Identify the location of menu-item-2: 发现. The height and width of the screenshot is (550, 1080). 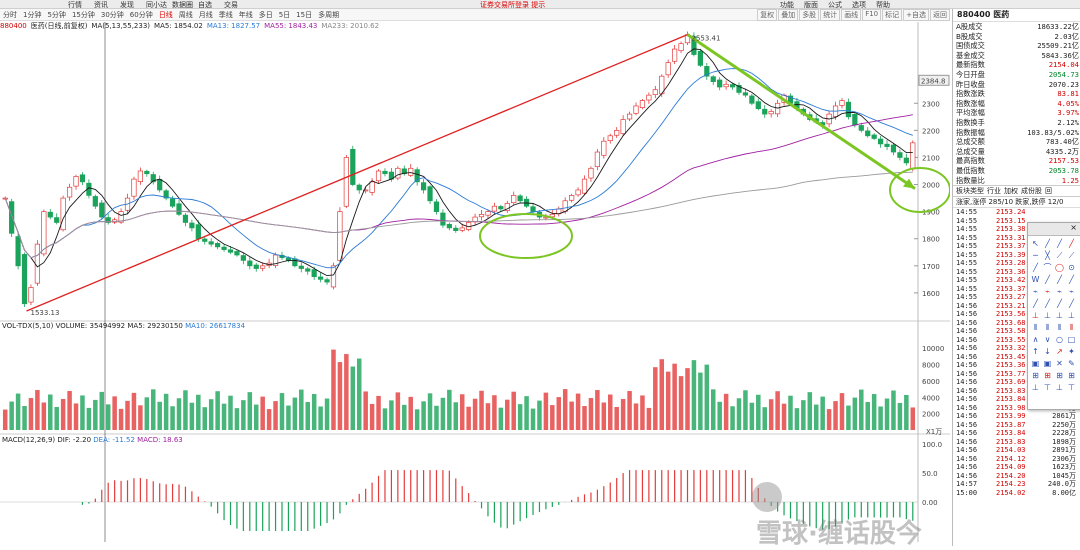
(127, 5).